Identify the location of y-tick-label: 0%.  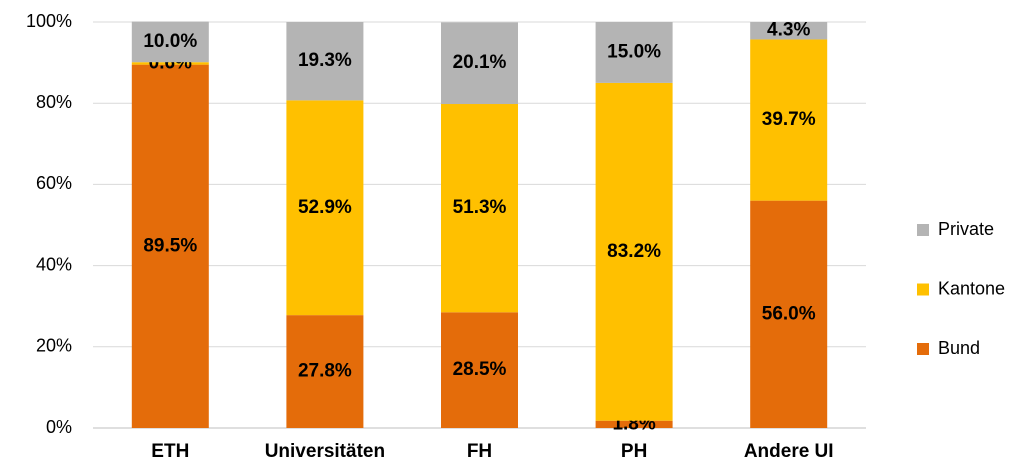
(59, 427).